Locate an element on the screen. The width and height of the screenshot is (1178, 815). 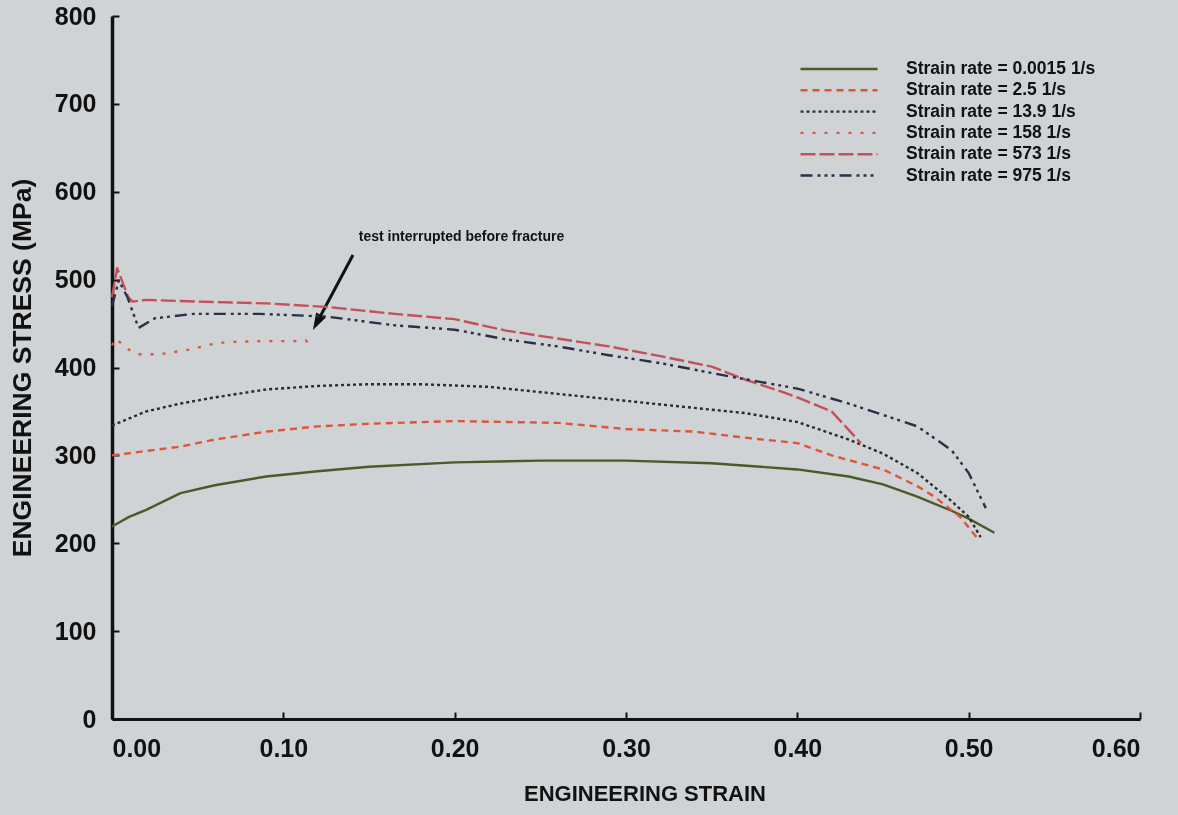
x-tick-label: 0.30 is located at coordinates (626, 747).